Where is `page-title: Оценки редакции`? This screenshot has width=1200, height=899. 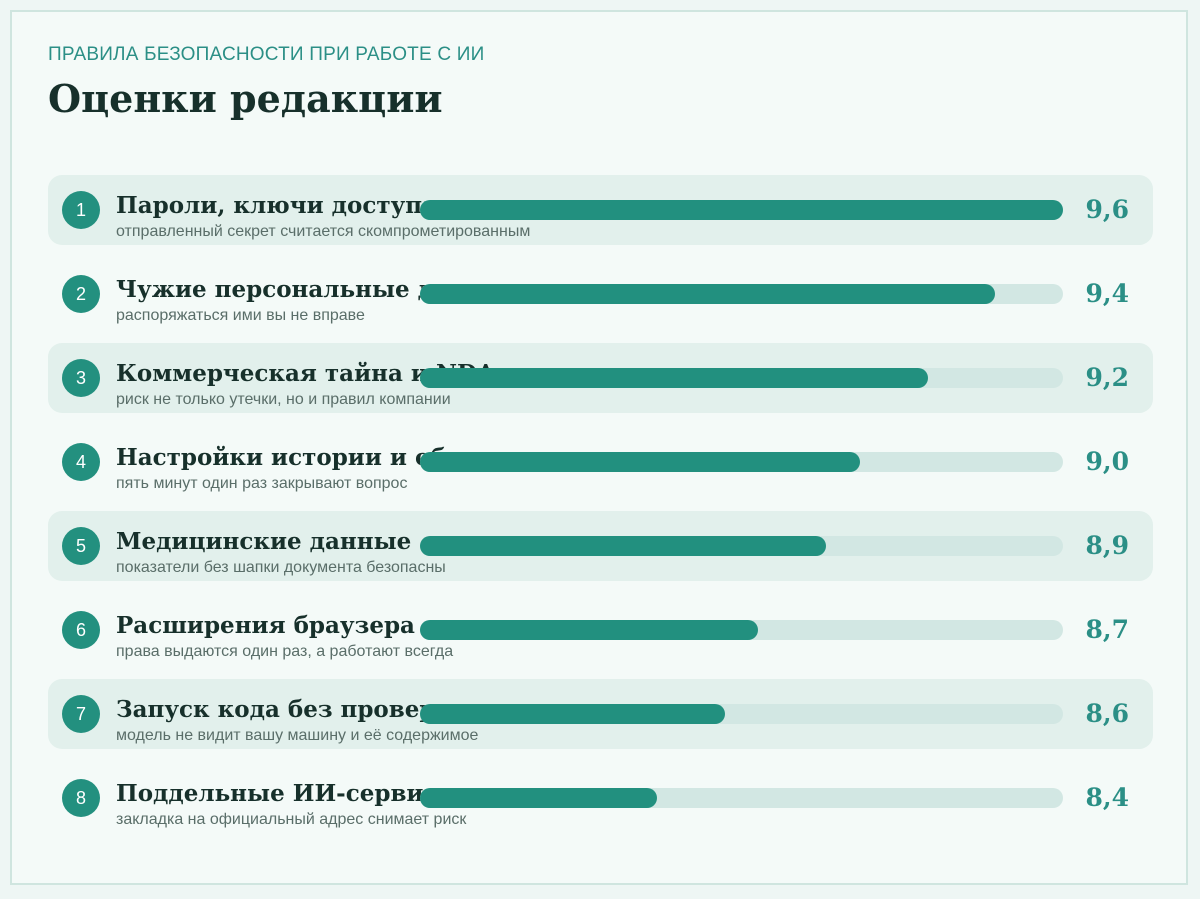 page-title: Оценки редакции is located at coordinates (245, 98).